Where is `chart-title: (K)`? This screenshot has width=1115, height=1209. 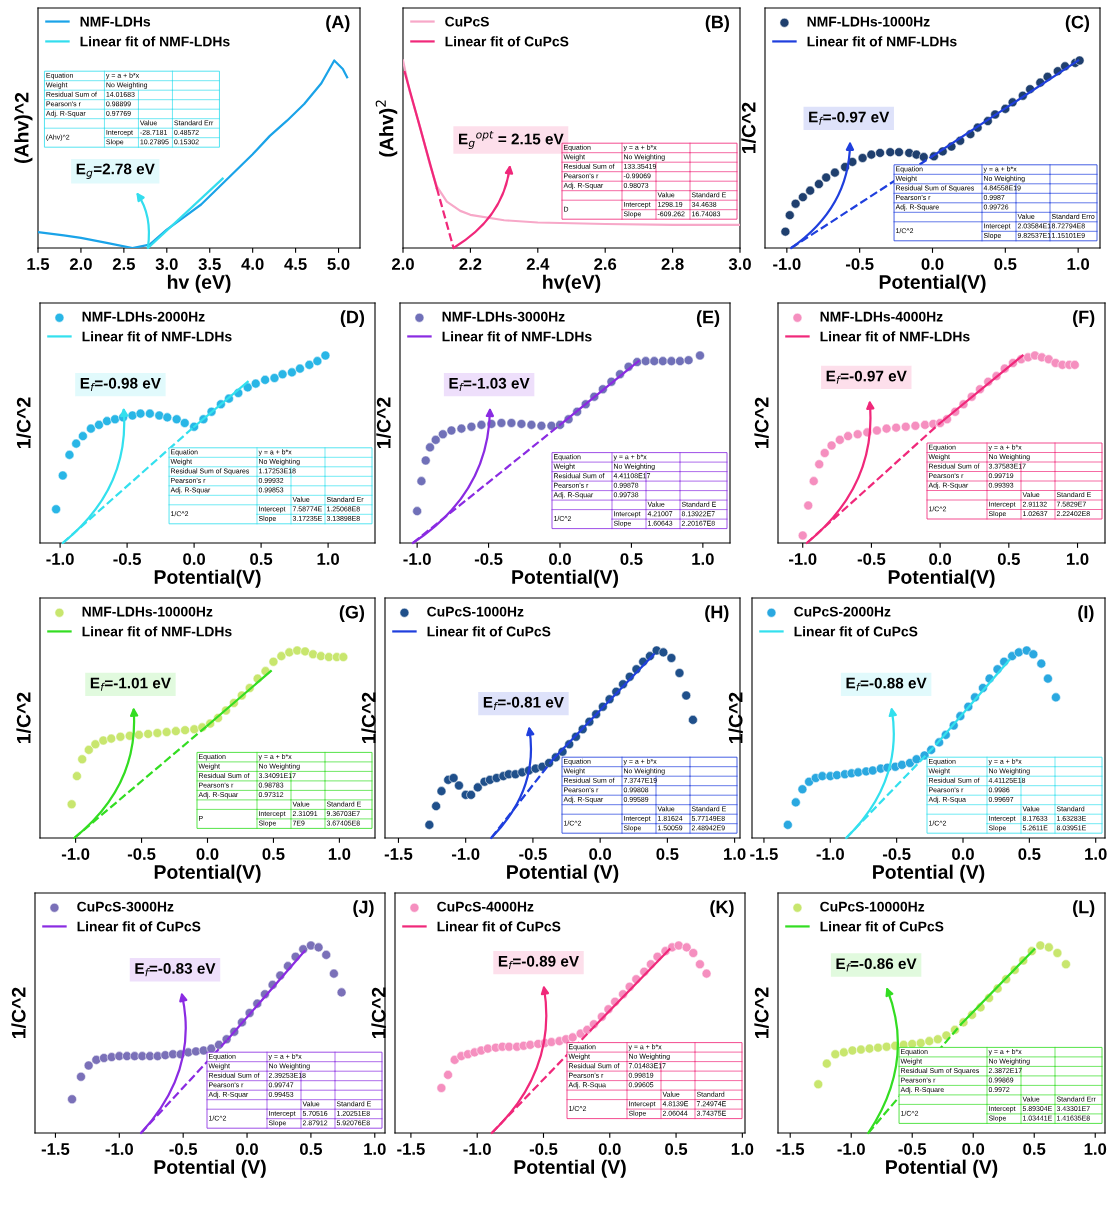 chart-title: (K) is located at coordinates (722, 909).